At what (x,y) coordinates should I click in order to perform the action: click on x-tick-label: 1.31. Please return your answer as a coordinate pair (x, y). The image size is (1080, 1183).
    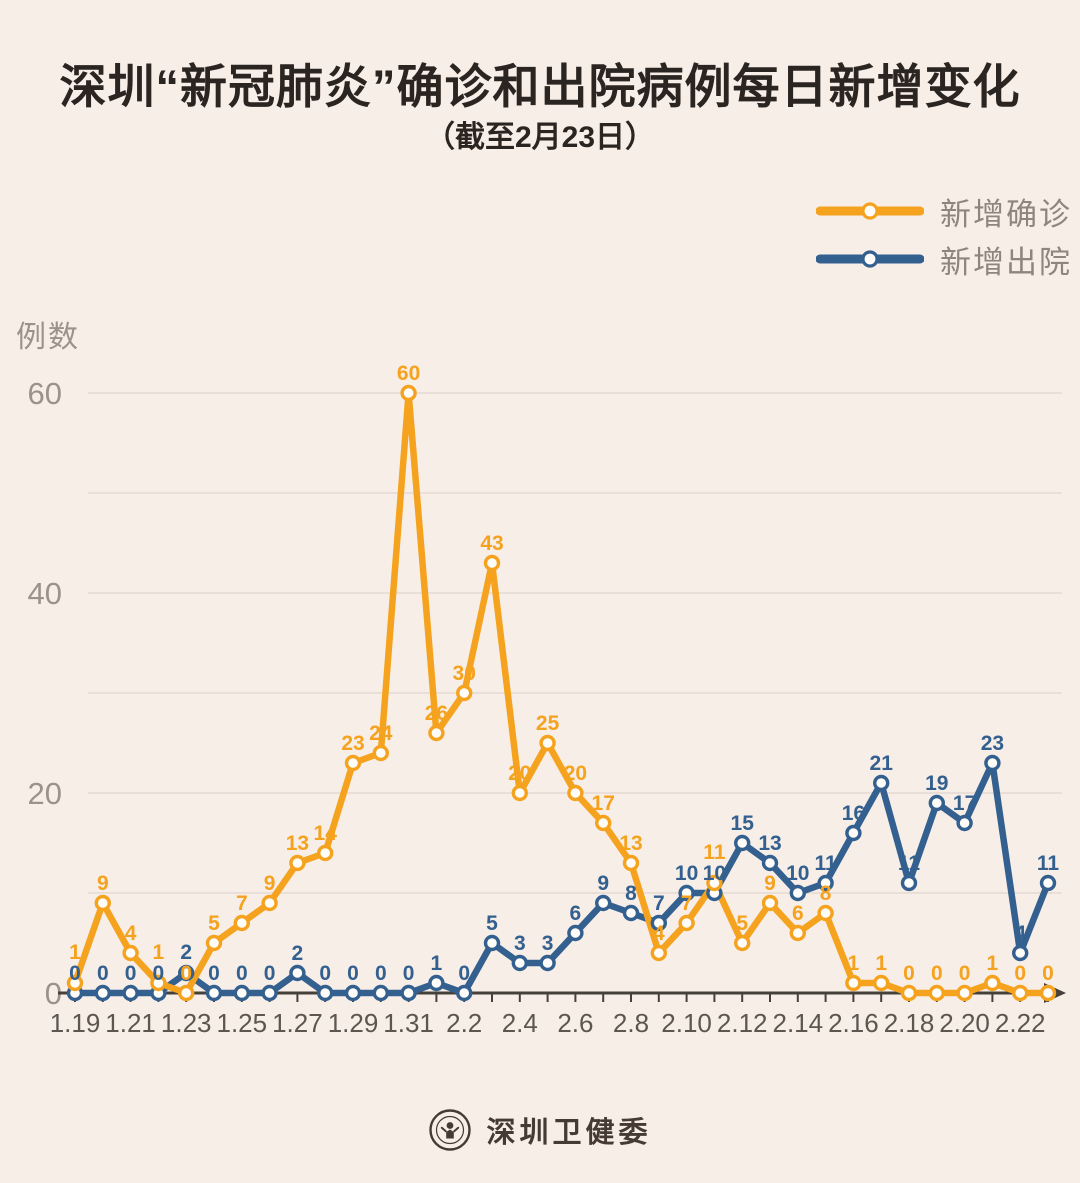
    Looking at the image, I should click on (408, 1023).